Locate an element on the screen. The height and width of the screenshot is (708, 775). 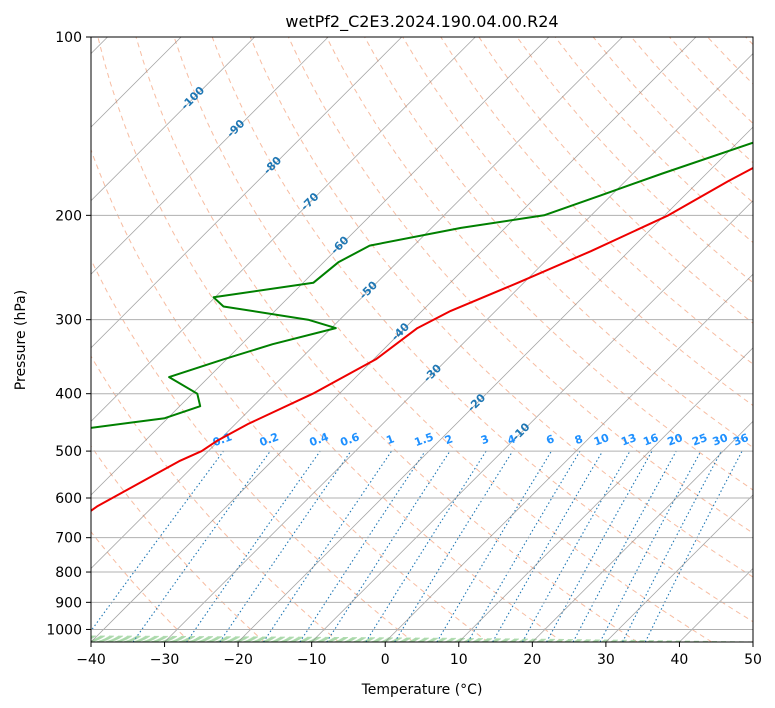
mixing-ratio-label: 1 is located at coordinates (391, 439).